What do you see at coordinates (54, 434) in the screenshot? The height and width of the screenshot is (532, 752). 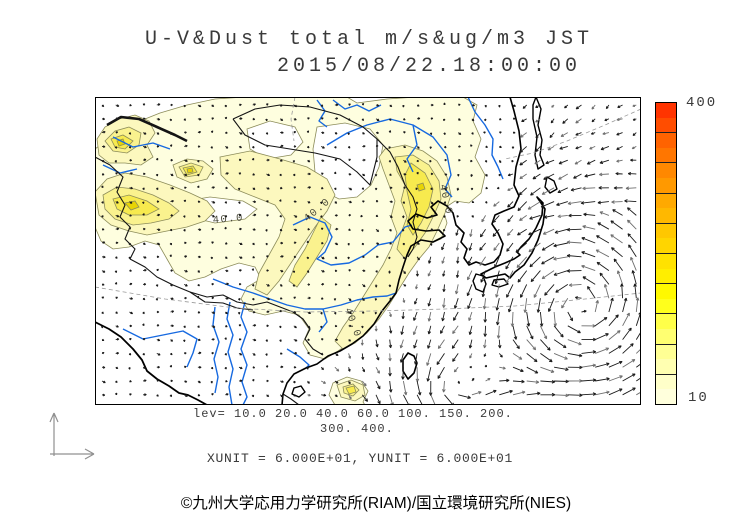 I see `y-axis-arrow` at bounding box center [54, 434].